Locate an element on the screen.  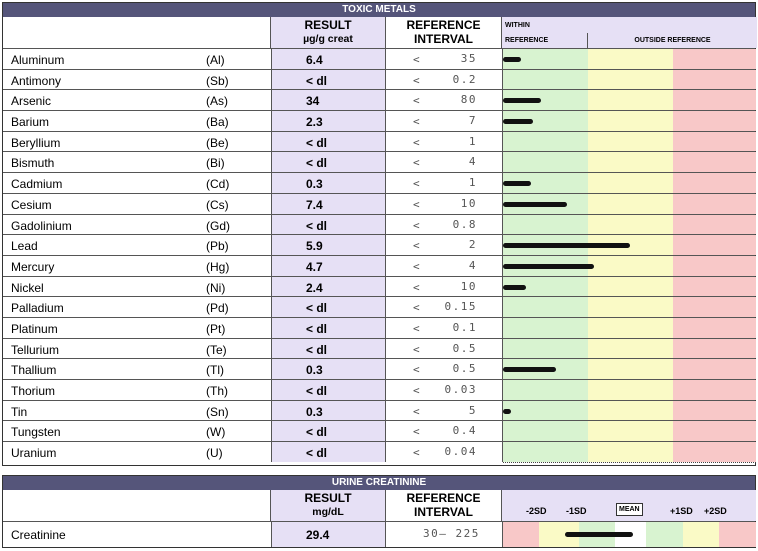
sd-label-minus1: -1SD is located at coordinates (576, 511).